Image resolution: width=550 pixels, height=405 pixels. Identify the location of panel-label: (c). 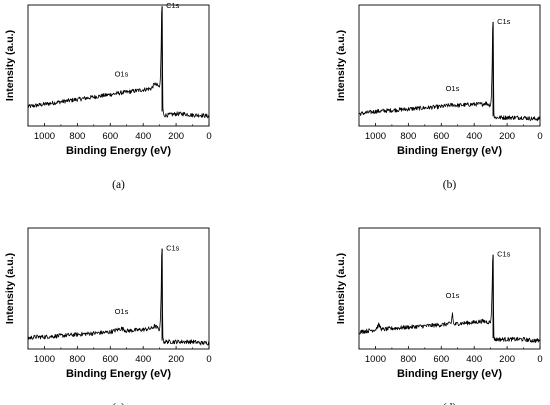
(118, 403).